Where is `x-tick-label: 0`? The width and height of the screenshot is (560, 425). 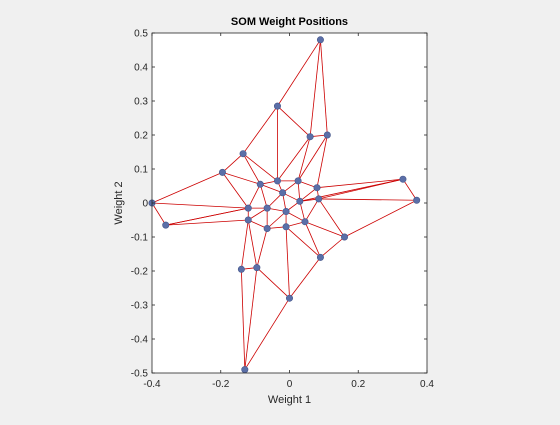
x-tick-label: 0 is located at coordinates (290, 384).